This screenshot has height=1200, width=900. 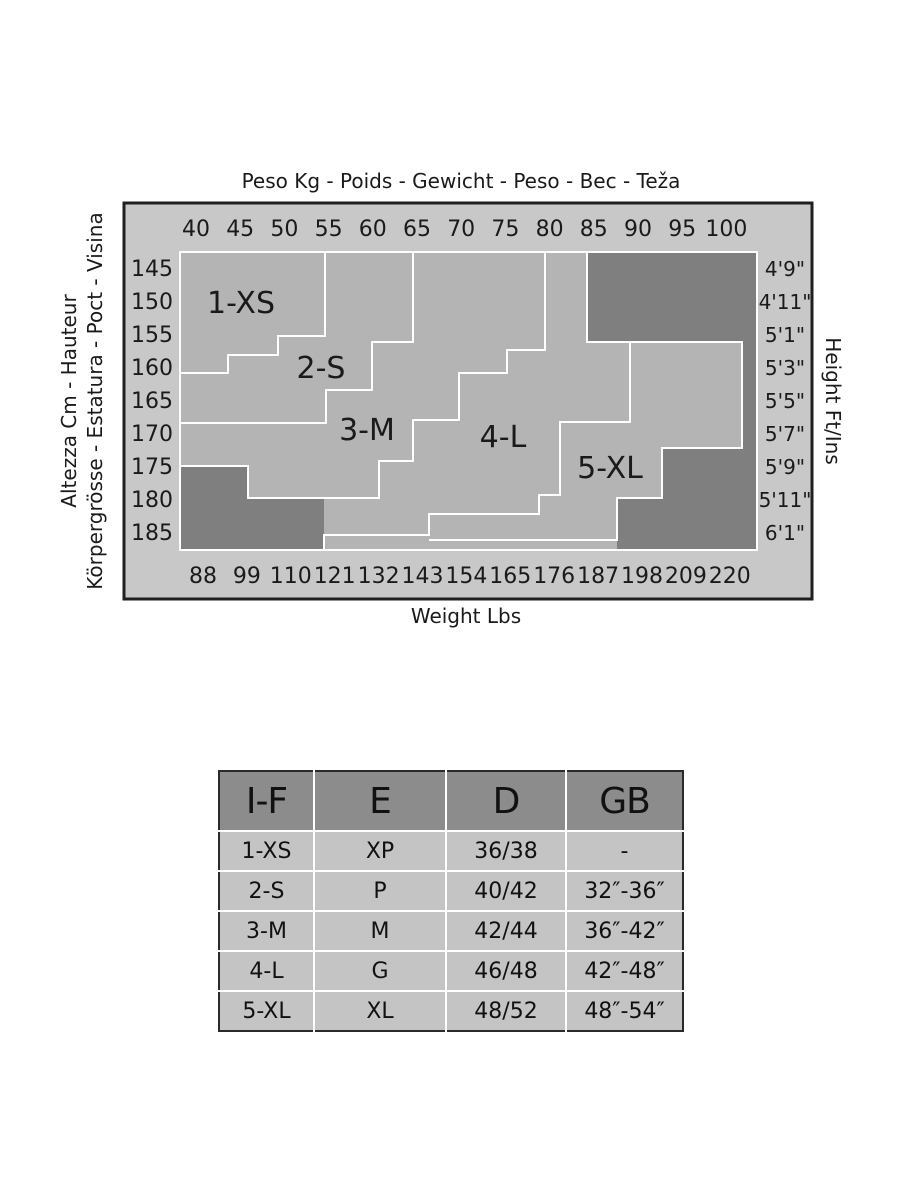 What do you see at coordinates (247, 576) in the screenshot?
I see `x-tick-lbs: 99` at bounding box center [247, 576].